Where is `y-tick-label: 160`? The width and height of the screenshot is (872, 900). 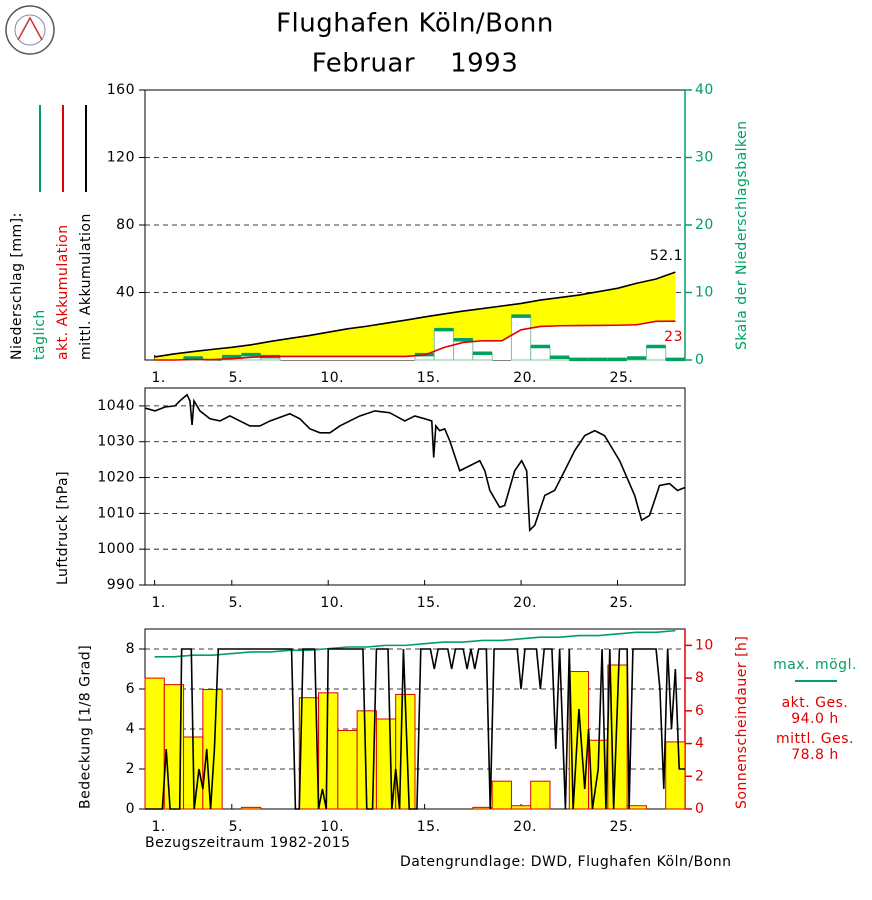
y-tick-label: 160 is located at coordinates (121, 90).